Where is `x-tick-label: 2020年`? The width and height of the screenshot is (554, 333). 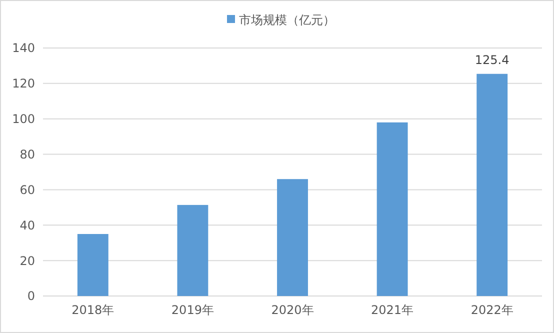 x-tick-label: 2020年 is located at coordinates (292, 310).